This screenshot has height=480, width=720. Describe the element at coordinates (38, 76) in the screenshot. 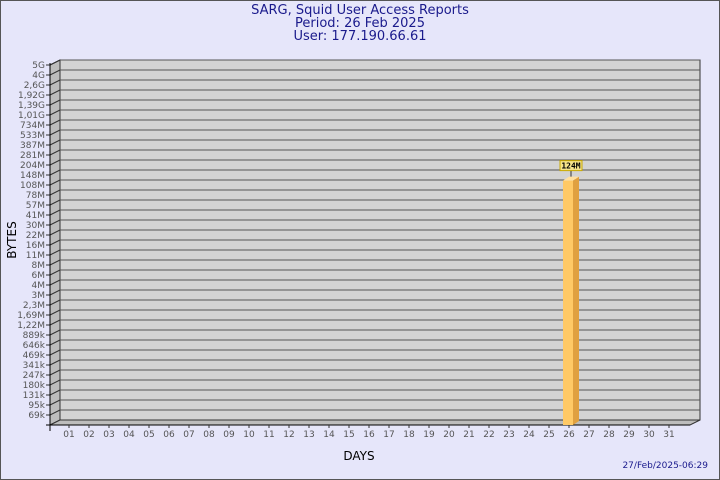

I see `y-tick-label: 4G` at that location.